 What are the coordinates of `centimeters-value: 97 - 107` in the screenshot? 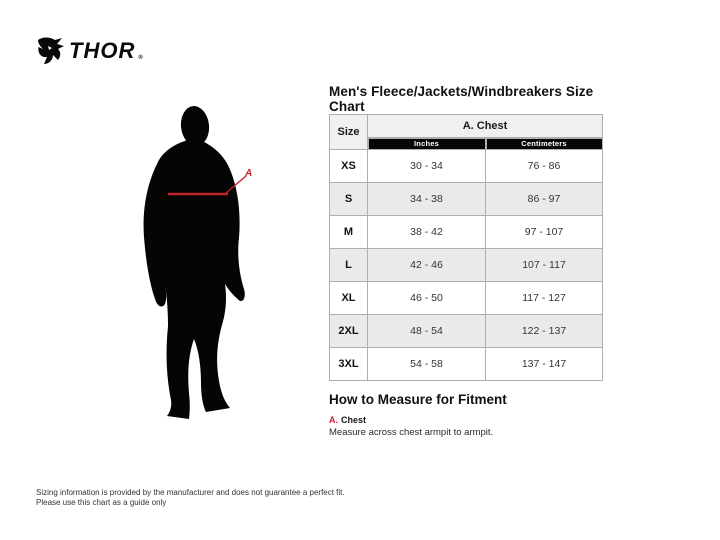 It's located at (544, 232).